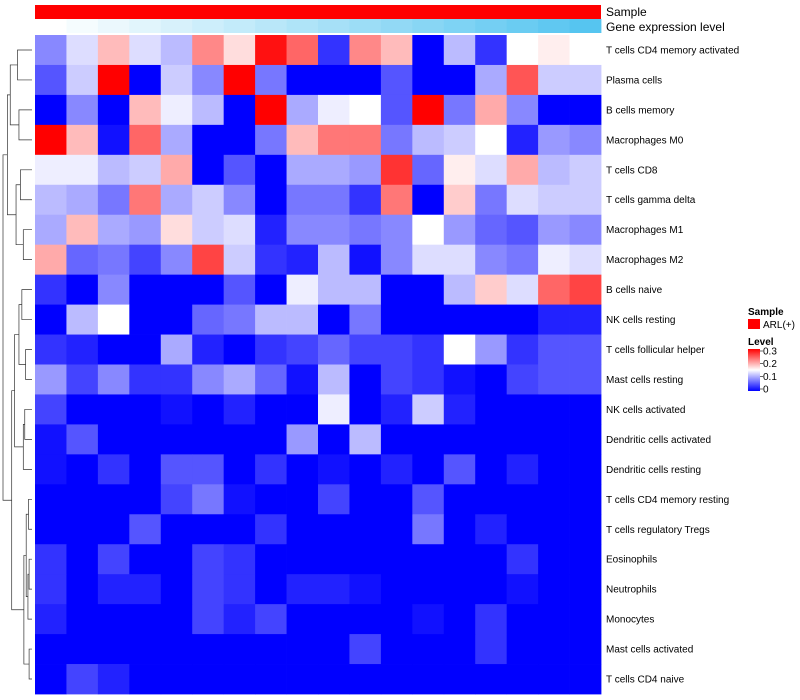 The width and height of the screenshot is (800, 700). I want to click on row-label: Macrophages M2, so click(645, 260).